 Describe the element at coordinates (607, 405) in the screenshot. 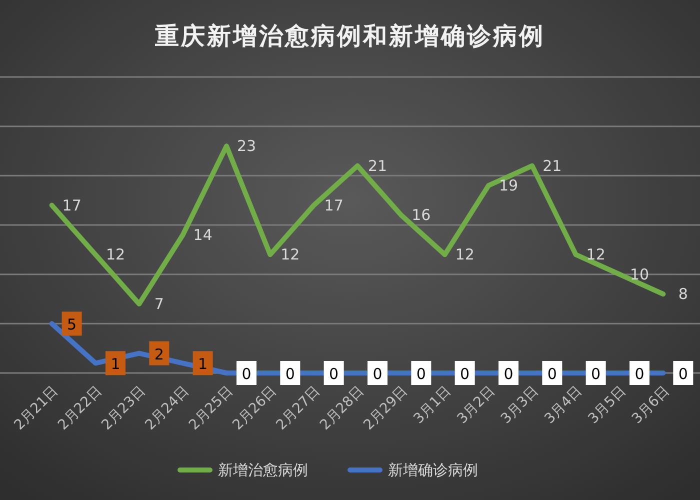

I see `x-tick-label: 3月5日` at that location.